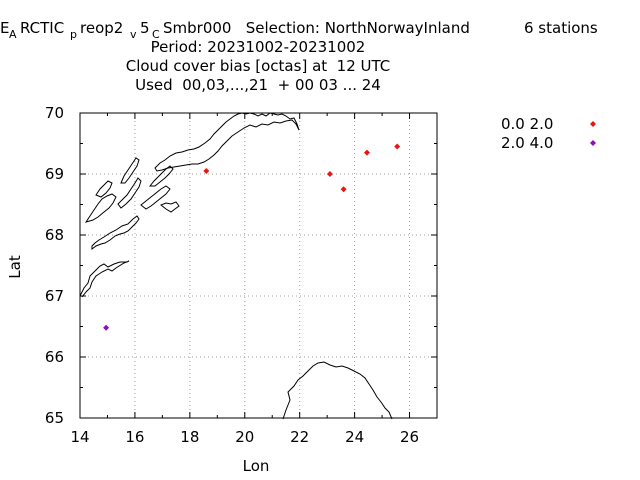 This screenshot has width=640, height=480. What do you see at coordinates (299, 437) in the screenshot?
I see `x-tick-label: 22` at bounding box center [299, 437].